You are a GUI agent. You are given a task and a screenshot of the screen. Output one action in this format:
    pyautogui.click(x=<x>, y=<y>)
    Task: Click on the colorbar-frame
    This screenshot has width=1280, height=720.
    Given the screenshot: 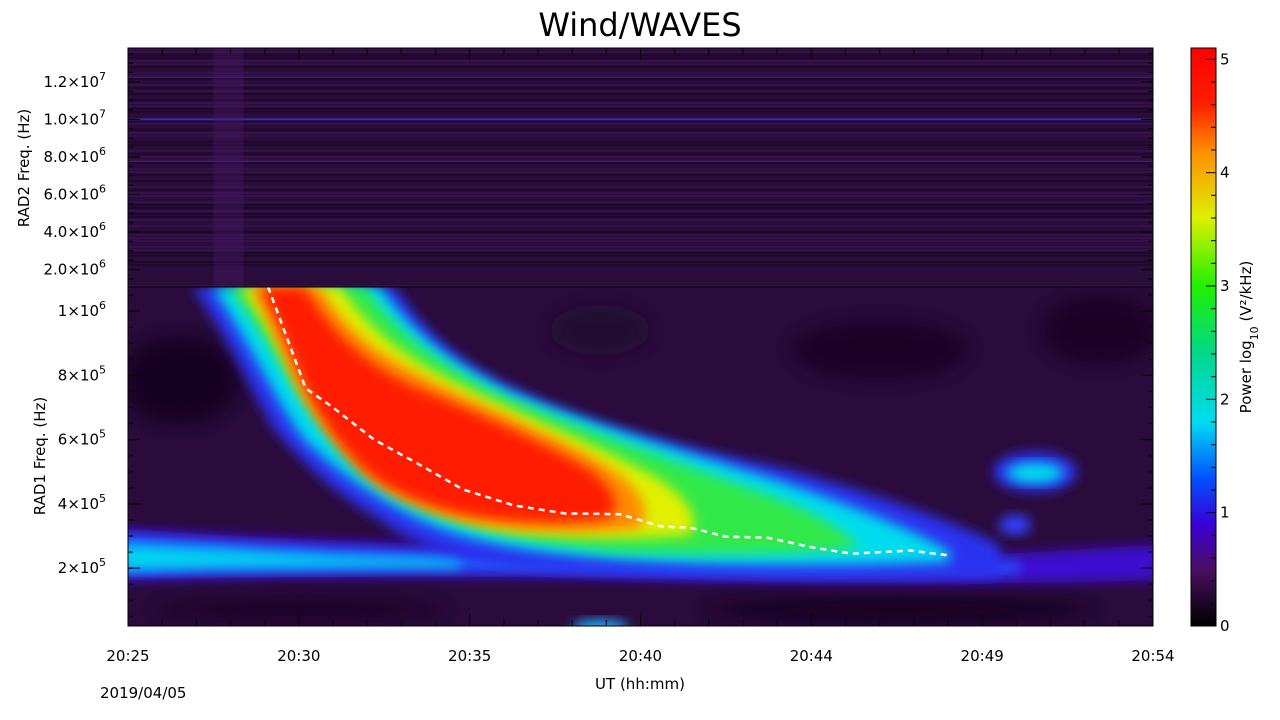 What is the action you would take?
    pyautogui.click(x=1203, y=337)
    